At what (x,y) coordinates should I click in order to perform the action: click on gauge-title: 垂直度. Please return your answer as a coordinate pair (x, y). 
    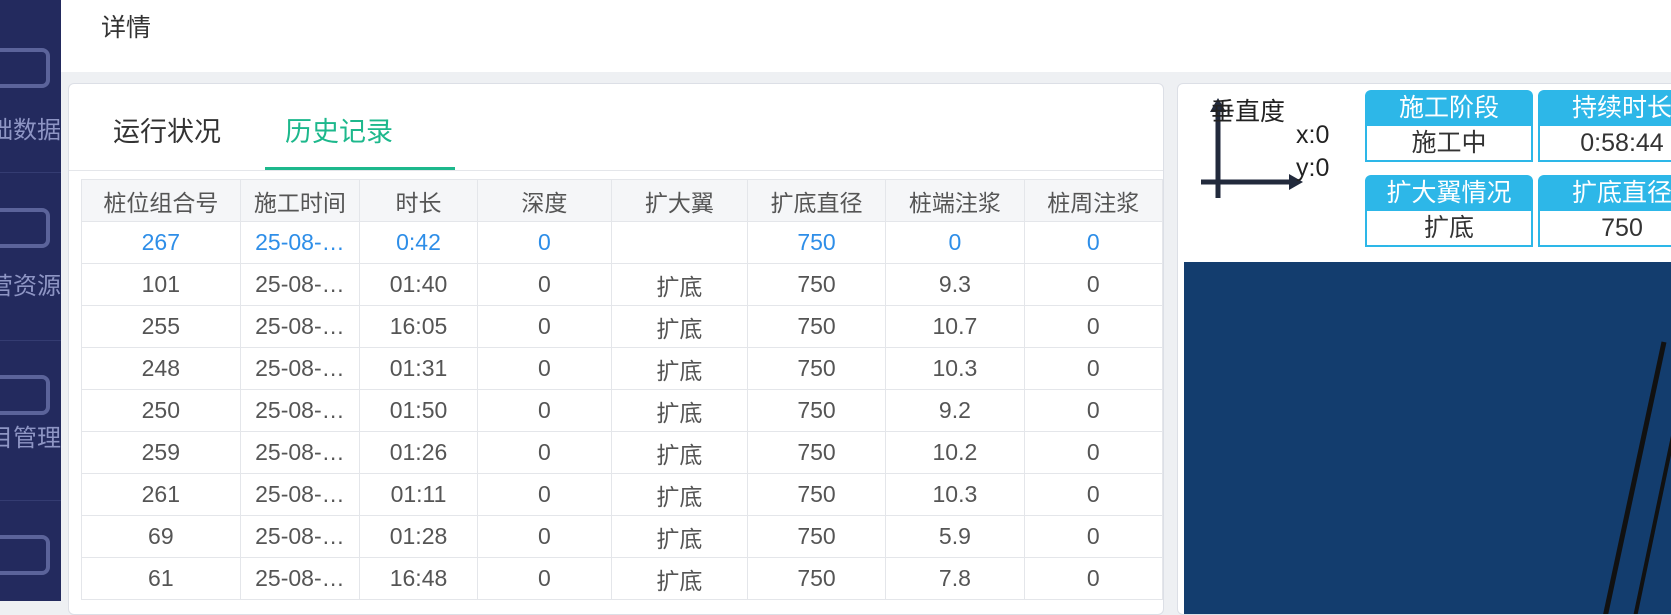
    Looking at the image, I should click on (1248, 112).